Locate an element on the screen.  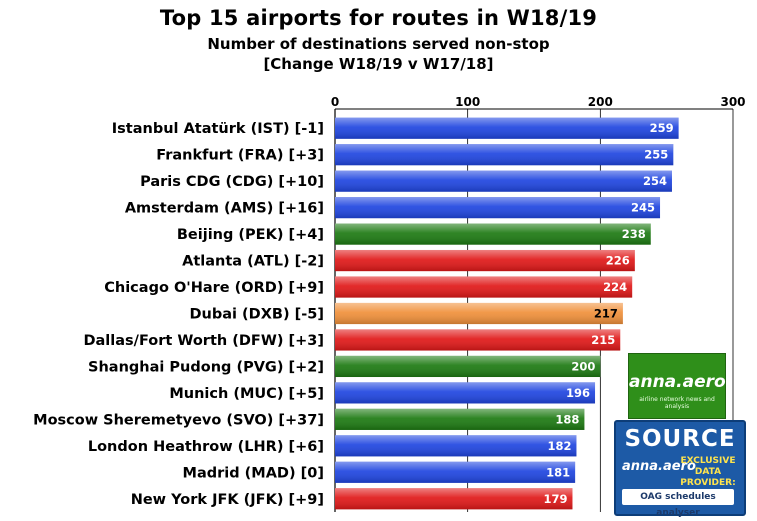
category-label: Dubai (DXB) [-5] is located at coordinates (257, 315).